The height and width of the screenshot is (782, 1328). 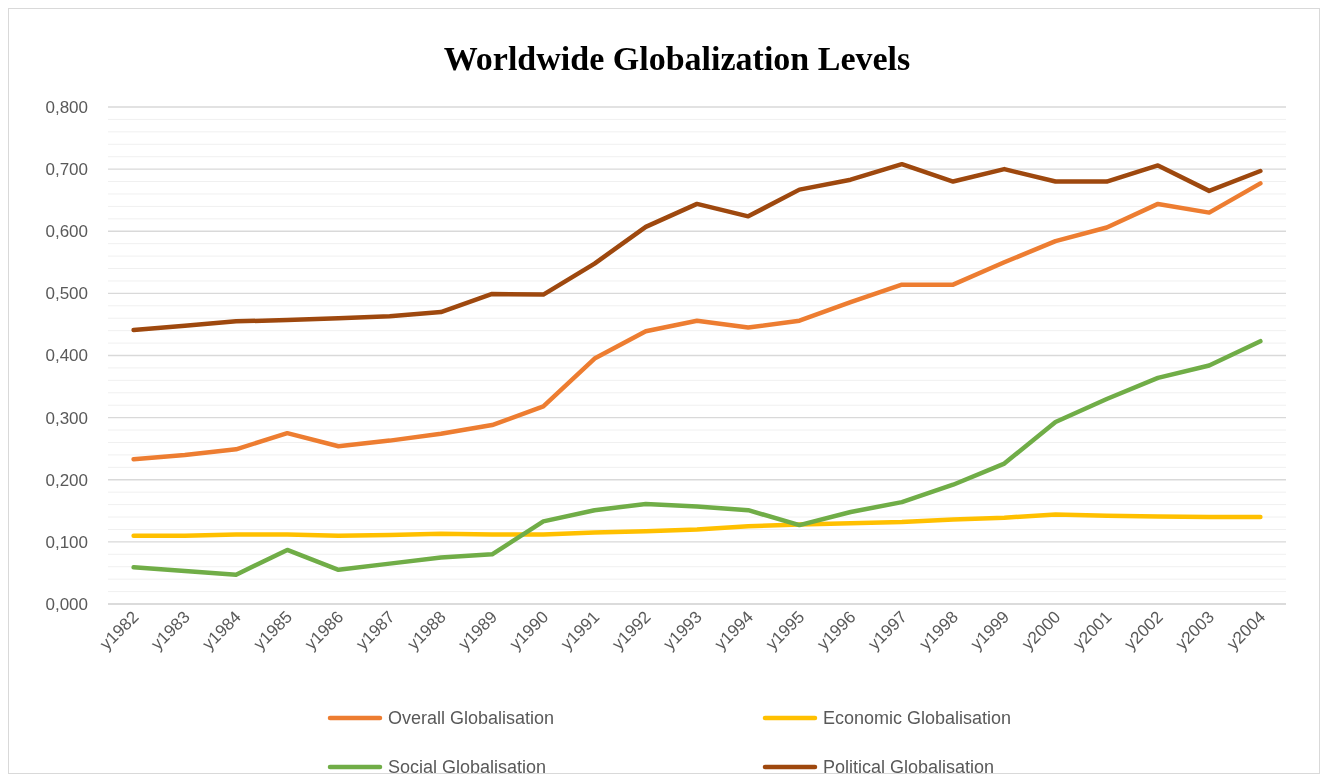 I want to click on legend-label: Political Globalisation, so click(x=909, y=767).